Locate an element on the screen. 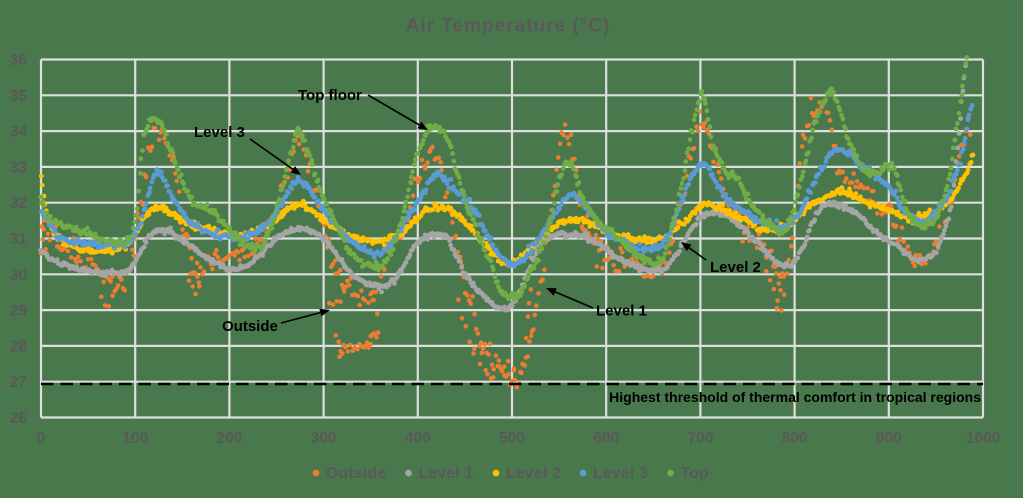 This screenshot has width=1023, height=498. svg-text: 35 is located at coordinates (19, 96).